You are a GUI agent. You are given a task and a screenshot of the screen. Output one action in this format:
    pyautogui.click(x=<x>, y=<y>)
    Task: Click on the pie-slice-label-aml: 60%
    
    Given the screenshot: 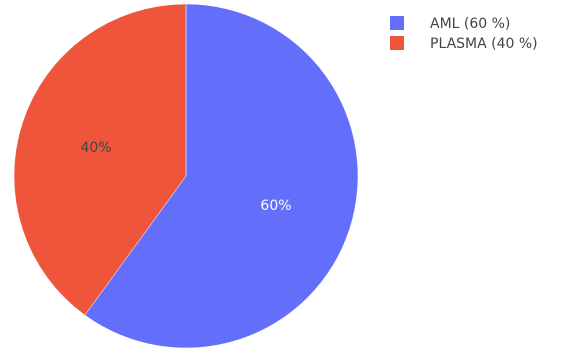 What is the action you would take?
    pyautogui.click(x=275, y=206)
    